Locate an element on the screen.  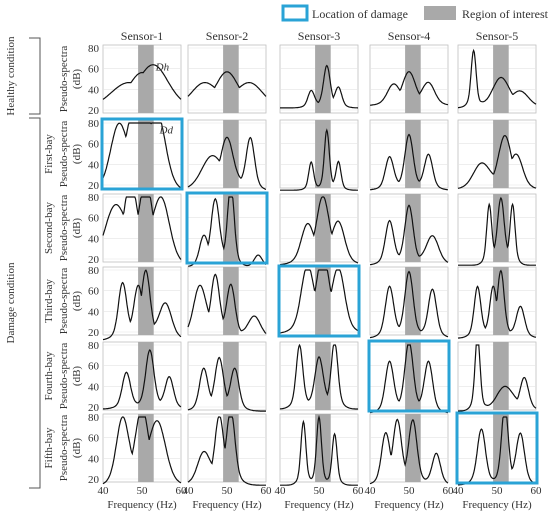
spectrum-panel: Dd is located at coordinates (142, 154).